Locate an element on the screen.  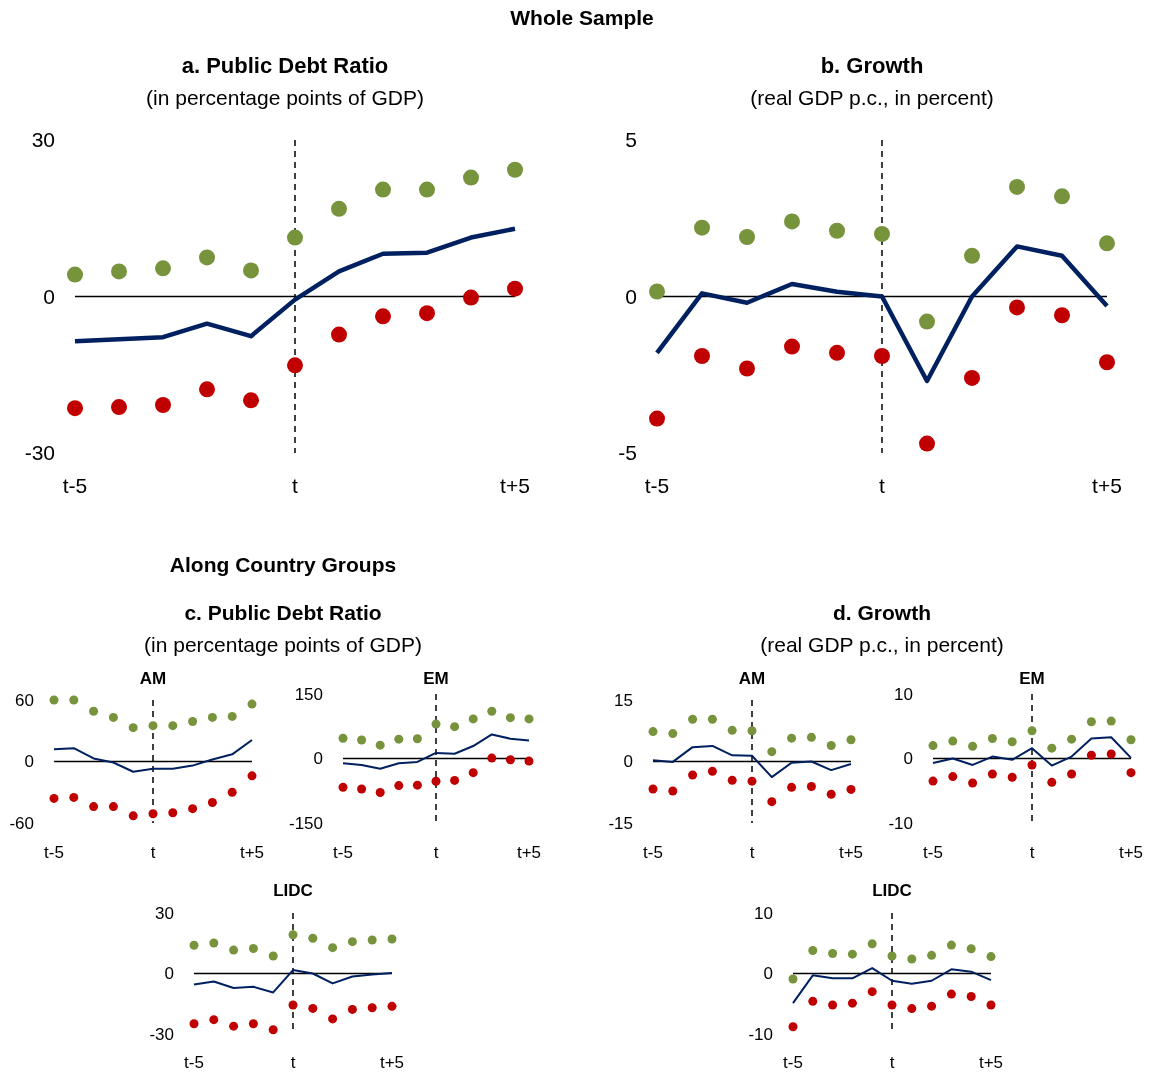
y-tick-label: 5 is located at coordinates (631, 140).